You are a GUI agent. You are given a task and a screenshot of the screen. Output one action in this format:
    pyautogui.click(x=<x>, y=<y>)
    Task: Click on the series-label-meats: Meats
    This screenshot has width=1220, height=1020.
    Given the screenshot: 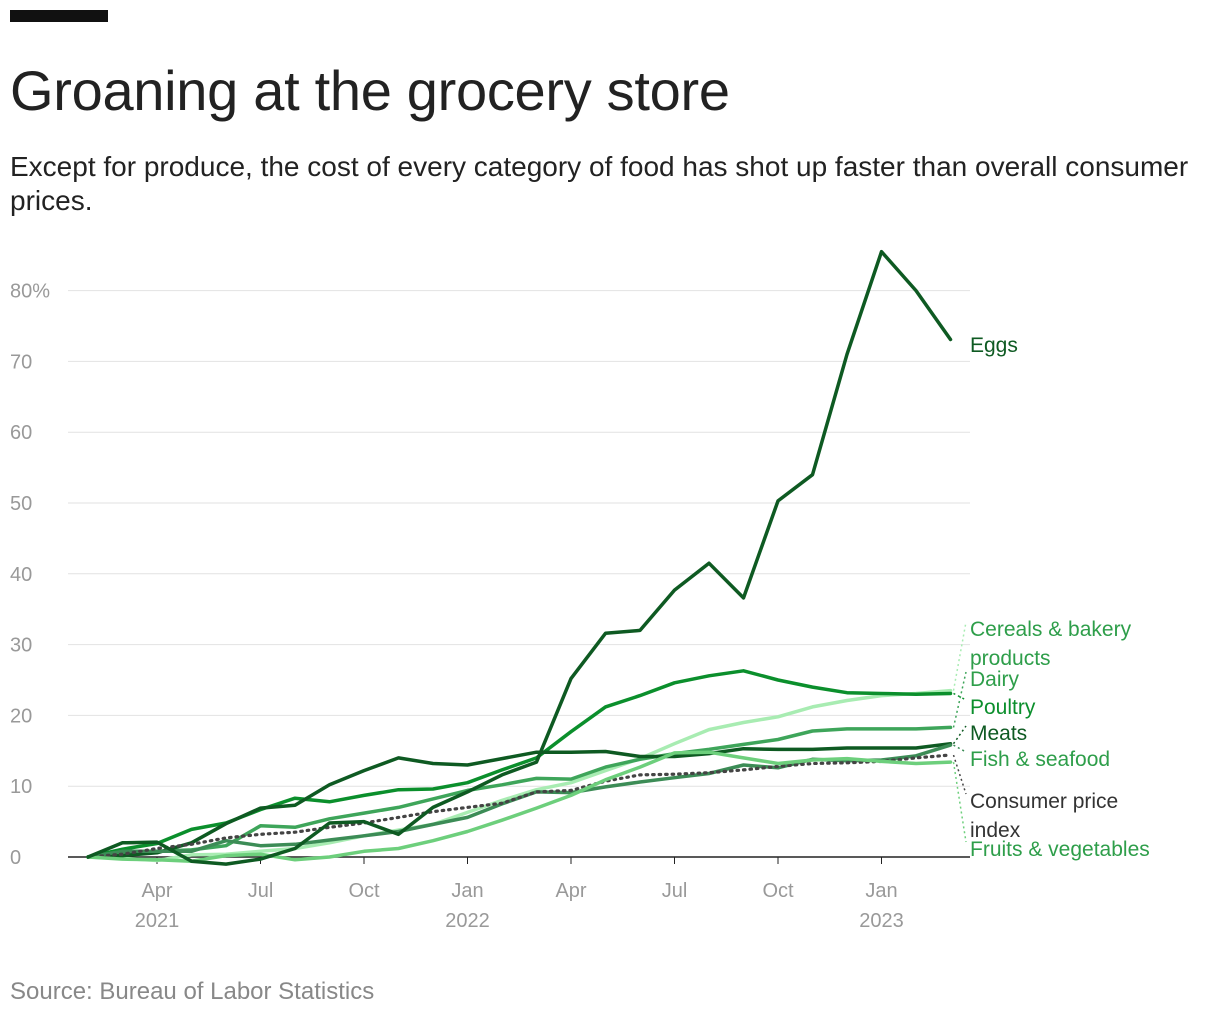 What is the action you would take?
    pyautogui.click(x=998, y=733)
    